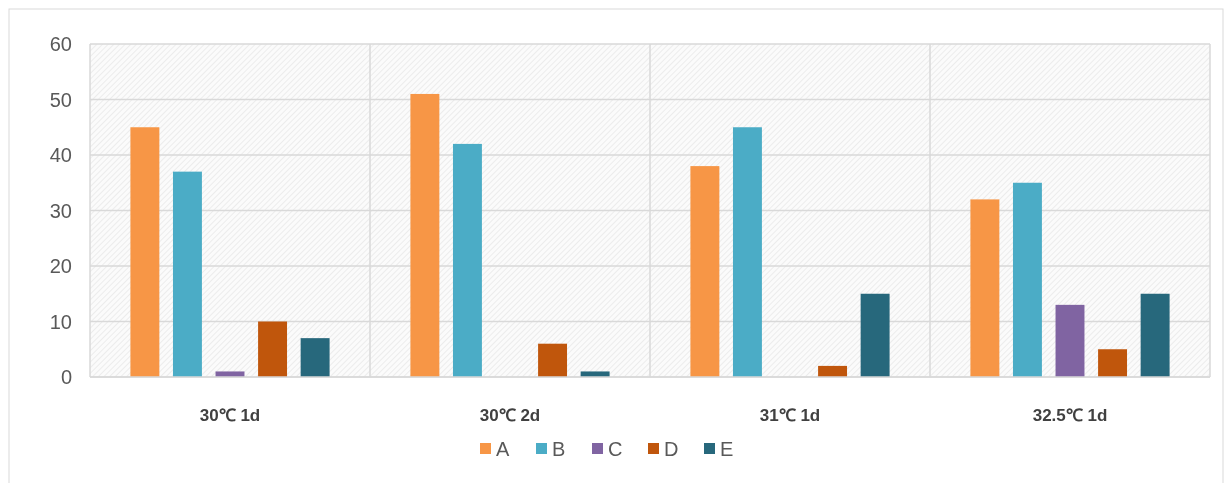  Describe the element at coordinates (503, 449) in the screenshot. I see `legend-label: A` at that location.